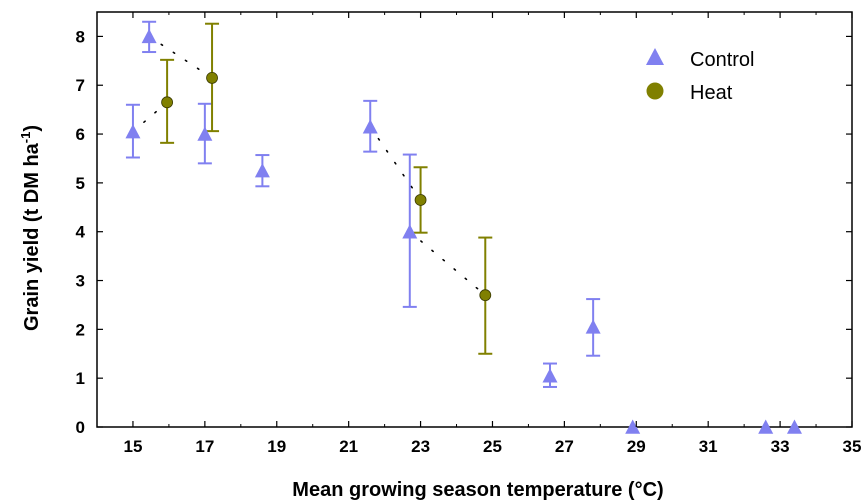  I want to click on x-tick-label-7: 29, so click(636, 446).